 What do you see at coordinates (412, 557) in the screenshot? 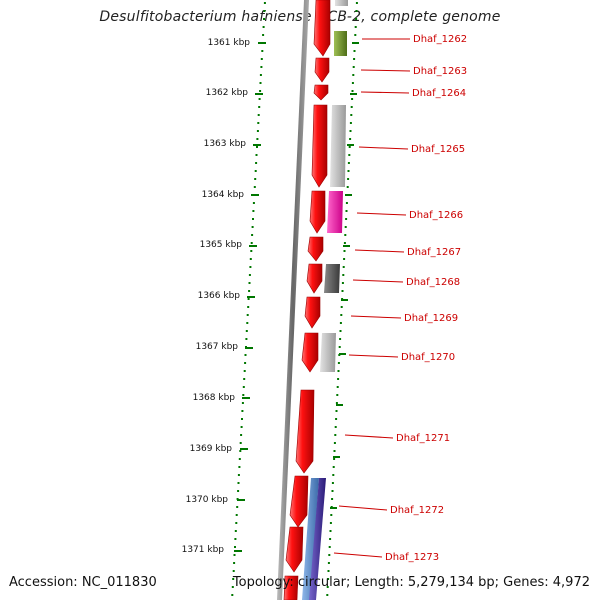
I see `gene-label: Dhaf_1273` at bounding box center [412, 557].